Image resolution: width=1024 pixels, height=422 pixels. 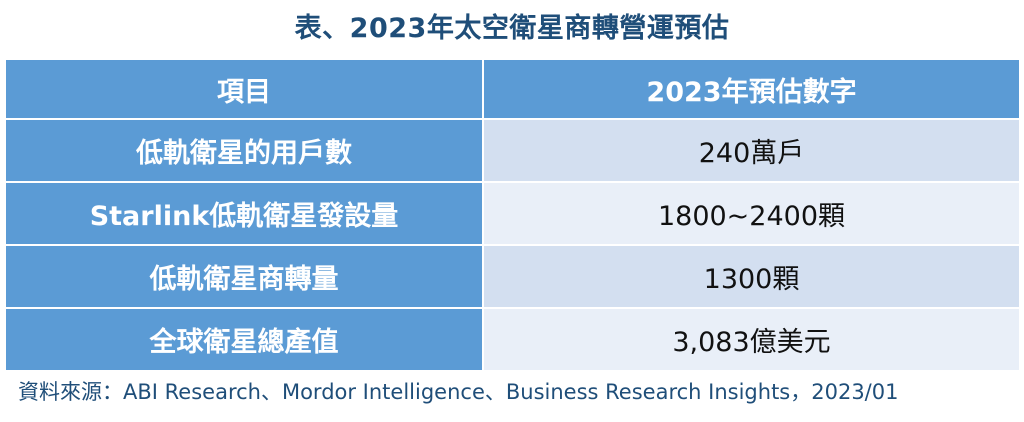 What do you see at coordinates (751, 150) in the screenshot?
I see `row-value: 240萬戶` at bounding box center [751, 150].